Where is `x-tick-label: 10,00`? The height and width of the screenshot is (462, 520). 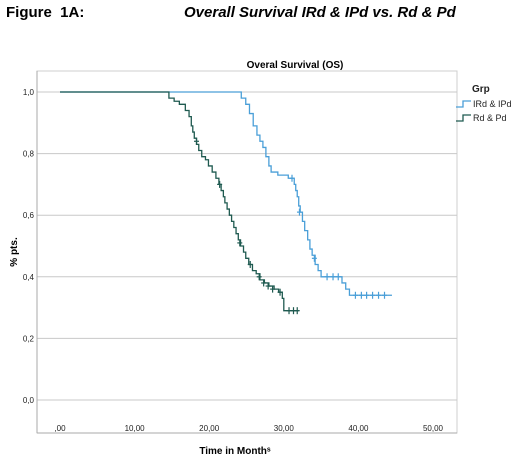
x-tick-label: 10,00 is located at coordinates (135, 428).